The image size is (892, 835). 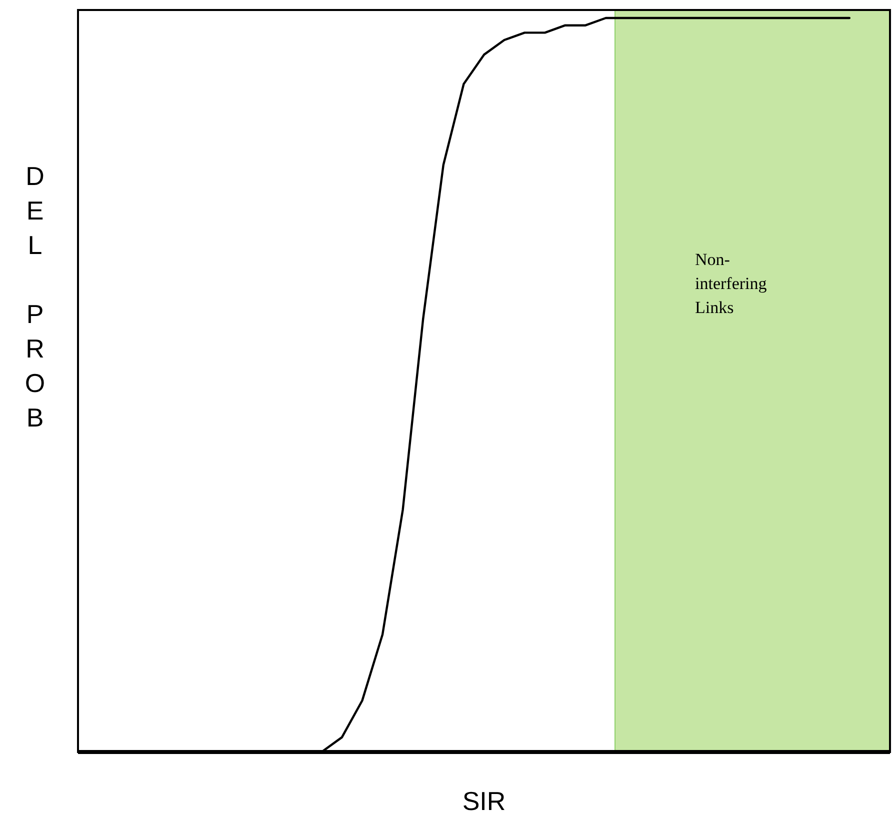 I want to click on text: DEL PROB, so click(x=35, y=296).